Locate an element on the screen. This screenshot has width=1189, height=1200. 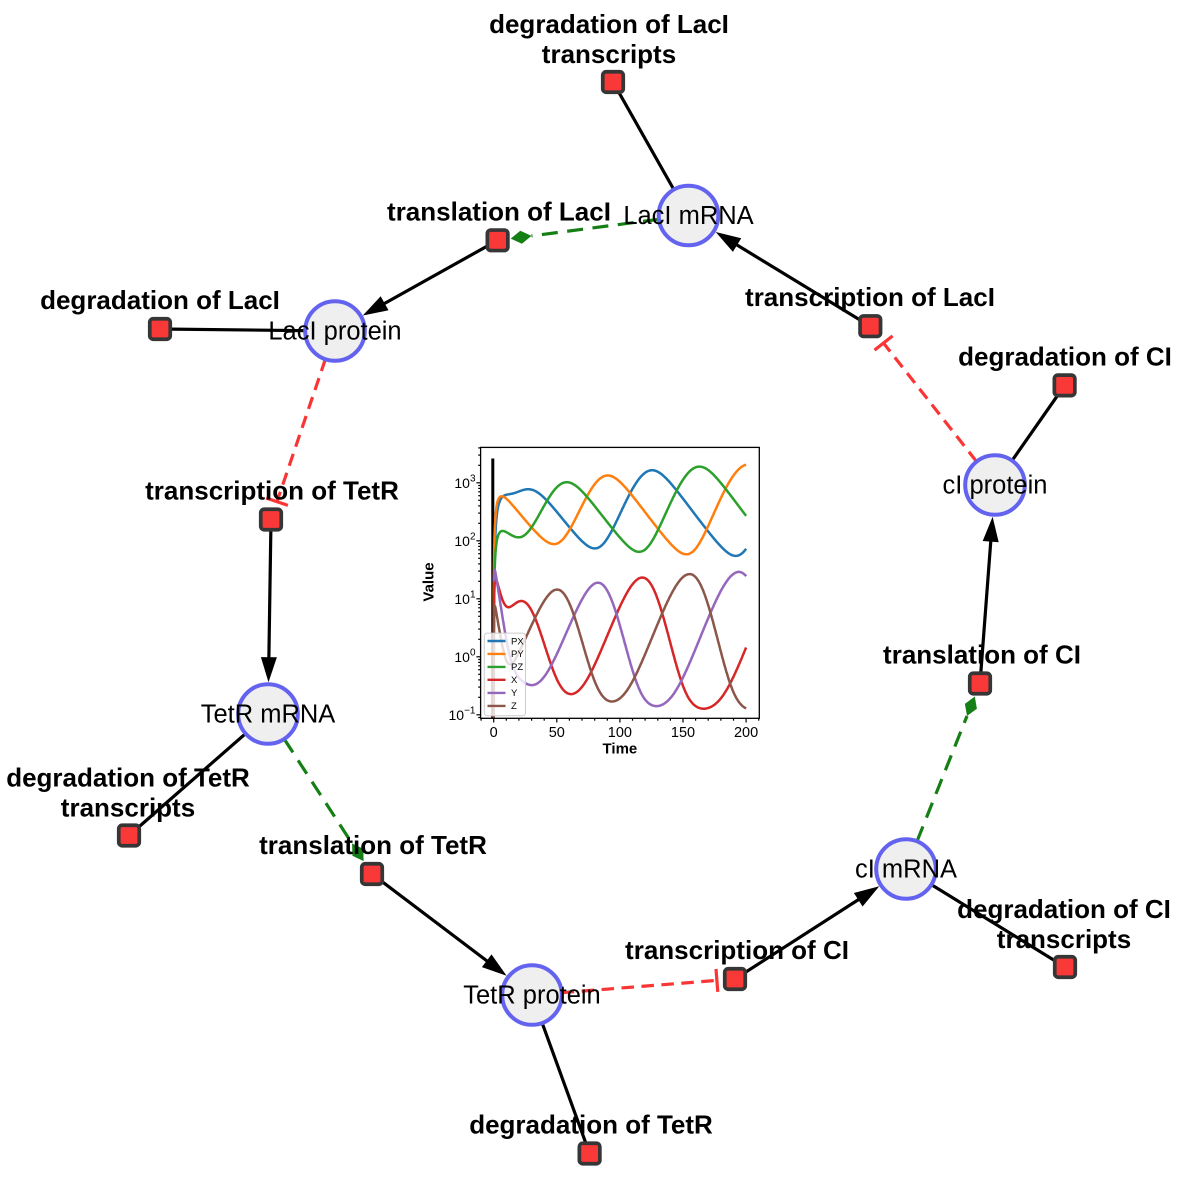
svg-text: Value is located at coordinates (429, 581).